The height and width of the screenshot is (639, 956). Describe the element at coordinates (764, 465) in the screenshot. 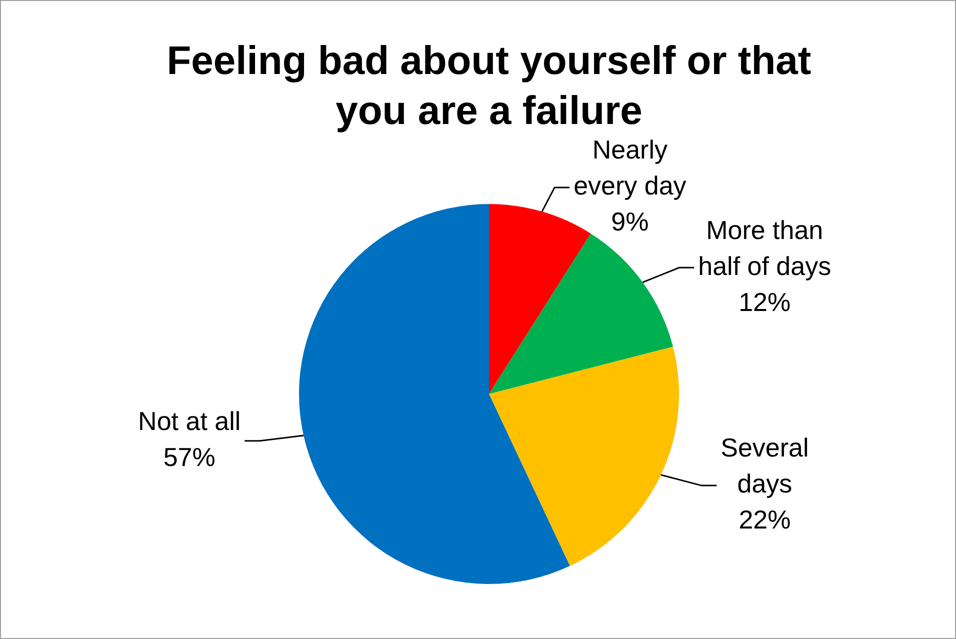

I see `slice-label: Several days` at that location.